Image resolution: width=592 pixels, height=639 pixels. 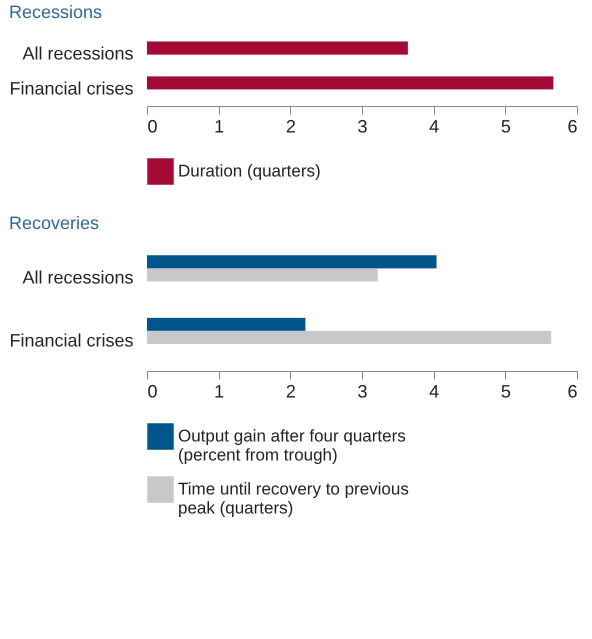 What do you see at coordinates (249, 171) in the screenshot?
I see `legend-label: Duration (quarters)` at bounding box center [249, 171].